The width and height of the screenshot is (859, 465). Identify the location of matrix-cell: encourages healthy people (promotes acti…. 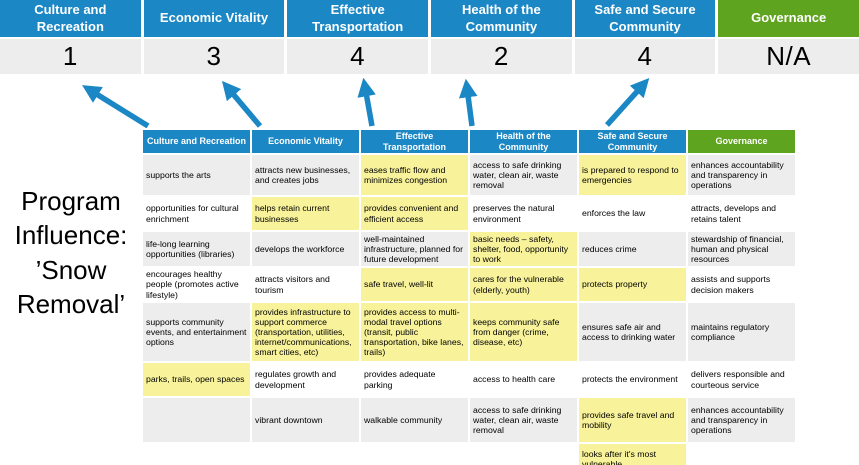
(196, 284).